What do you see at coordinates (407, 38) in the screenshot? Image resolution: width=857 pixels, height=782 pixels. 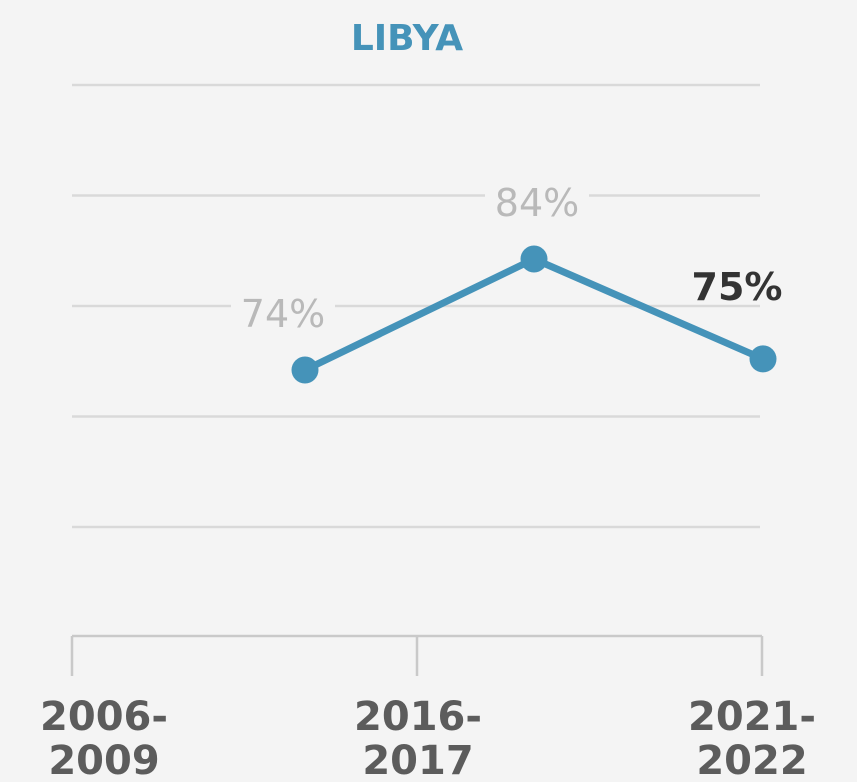 I see `chart-title: LIBYA` at bounding box center [407, 38].